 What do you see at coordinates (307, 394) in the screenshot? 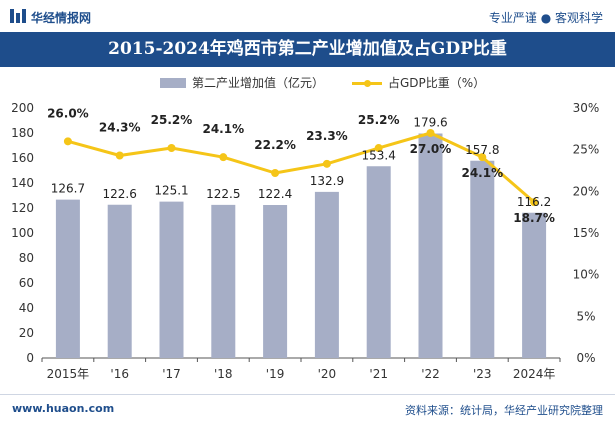
I see `footer-divider` at bounding box center [307, 394].